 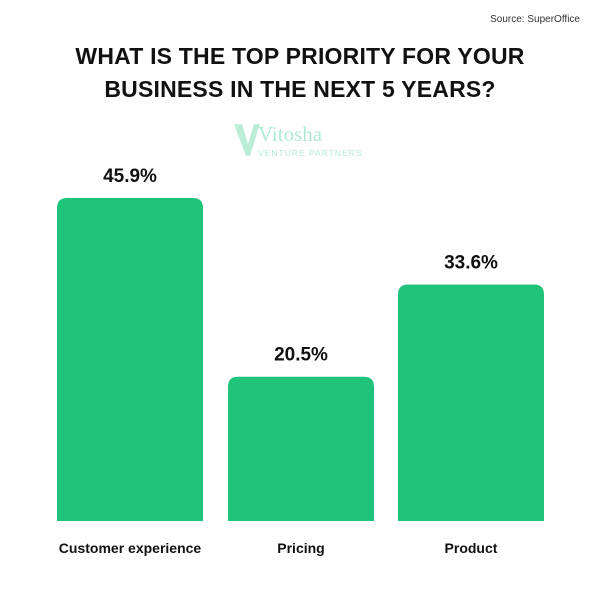 I want to click on watermark-subtitle: VENTURE PARTNERS, so click(x=310, y=153).